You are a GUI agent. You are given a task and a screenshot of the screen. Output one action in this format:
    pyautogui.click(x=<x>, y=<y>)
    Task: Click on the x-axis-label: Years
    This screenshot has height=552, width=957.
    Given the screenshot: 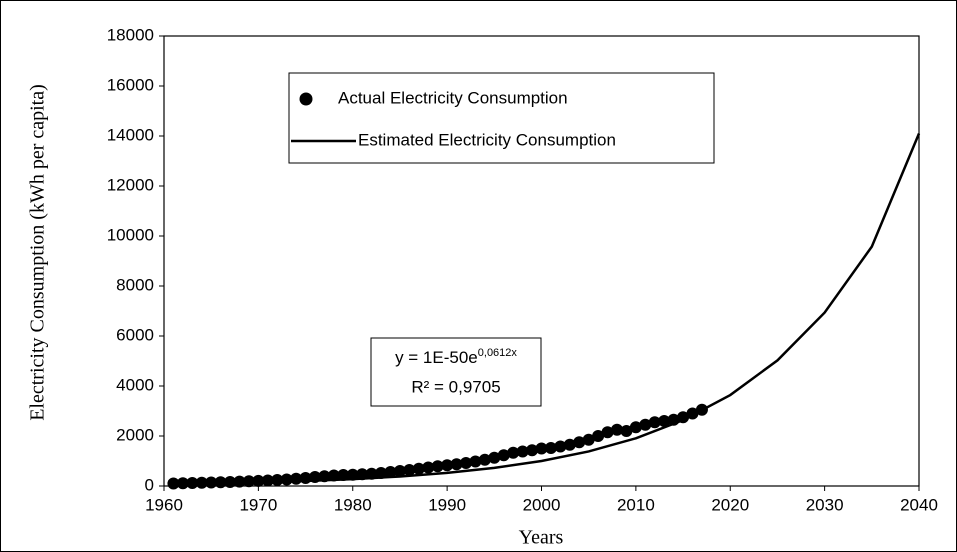 What is the action you would take?
    pyautogui.click(x=541, y=538)
    